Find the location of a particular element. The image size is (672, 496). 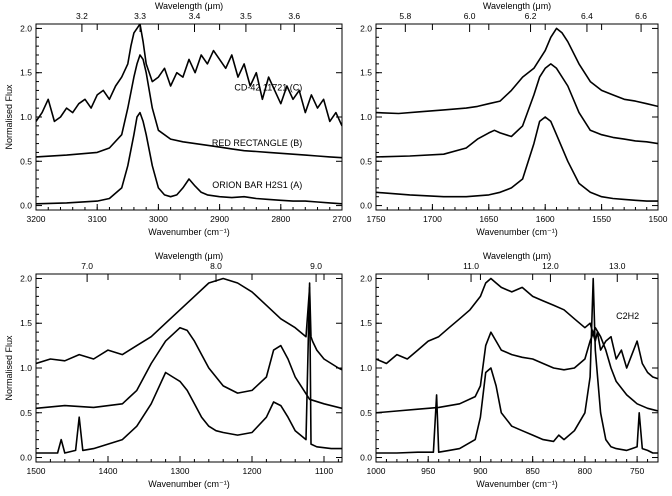

top-tick-label: 3.3 is located at coordinates (140, 16).